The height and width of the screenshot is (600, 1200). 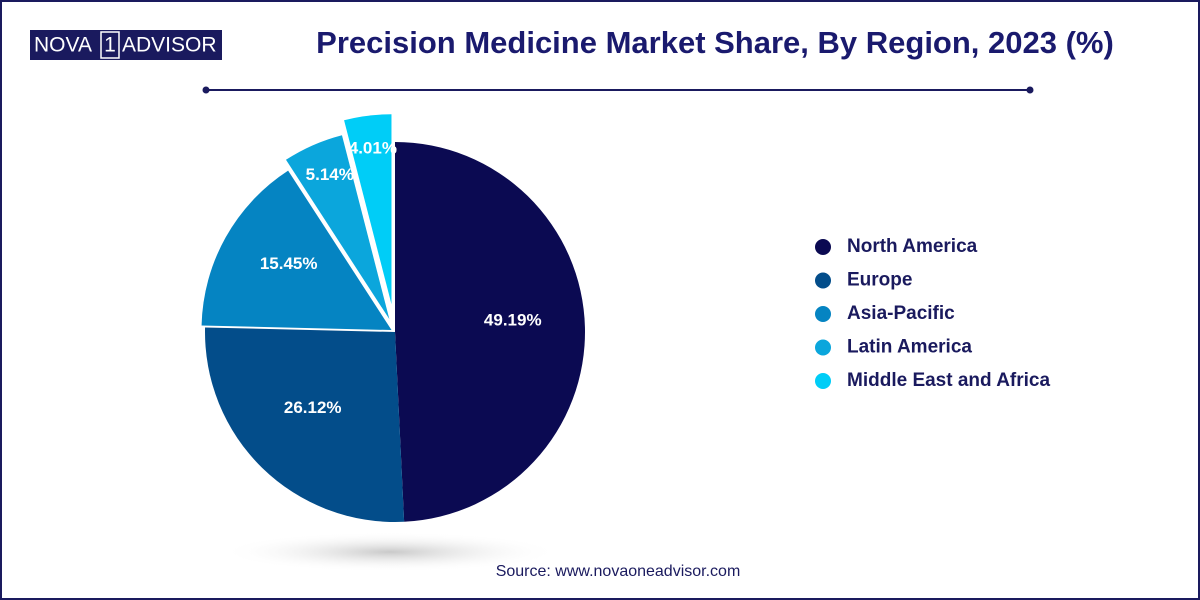 I want to click on logo-mark: 1, so click(x=110, y=45).